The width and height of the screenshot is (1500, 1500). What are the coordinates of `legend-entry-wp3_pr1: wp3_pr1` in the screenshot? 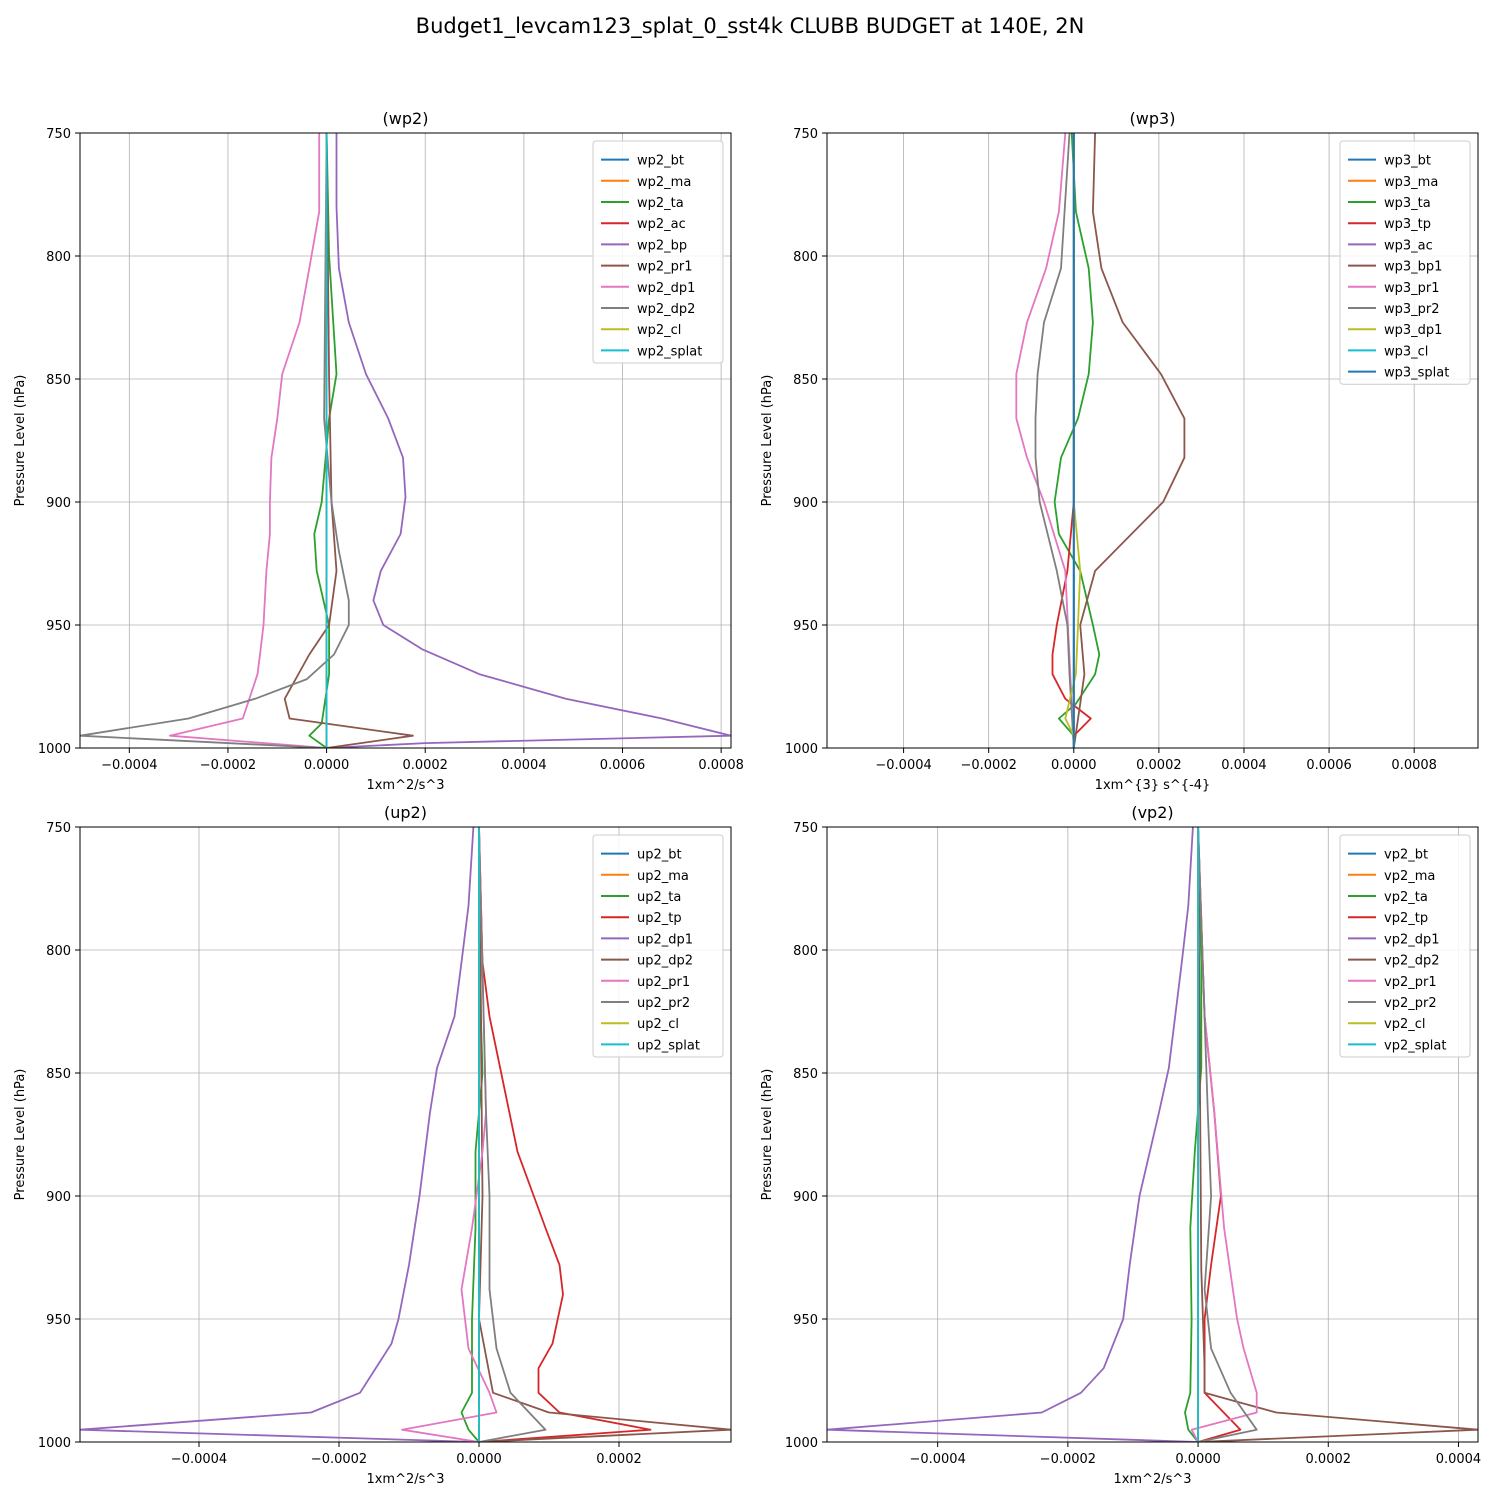 It's located at (1412, 288).